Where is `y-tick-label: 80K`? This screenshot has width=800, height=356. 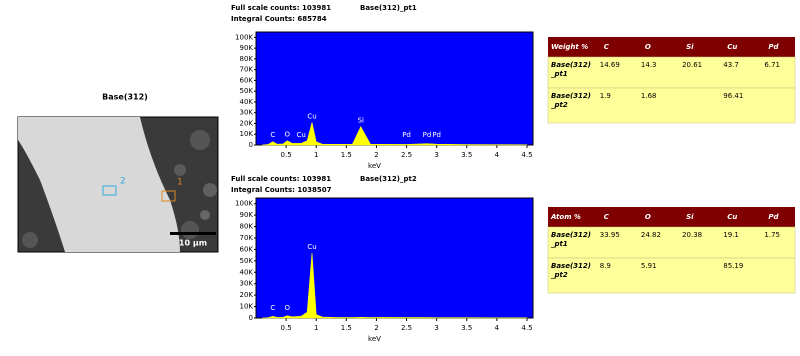
y-tick-label: 80K is located at coordinates (247, 59).